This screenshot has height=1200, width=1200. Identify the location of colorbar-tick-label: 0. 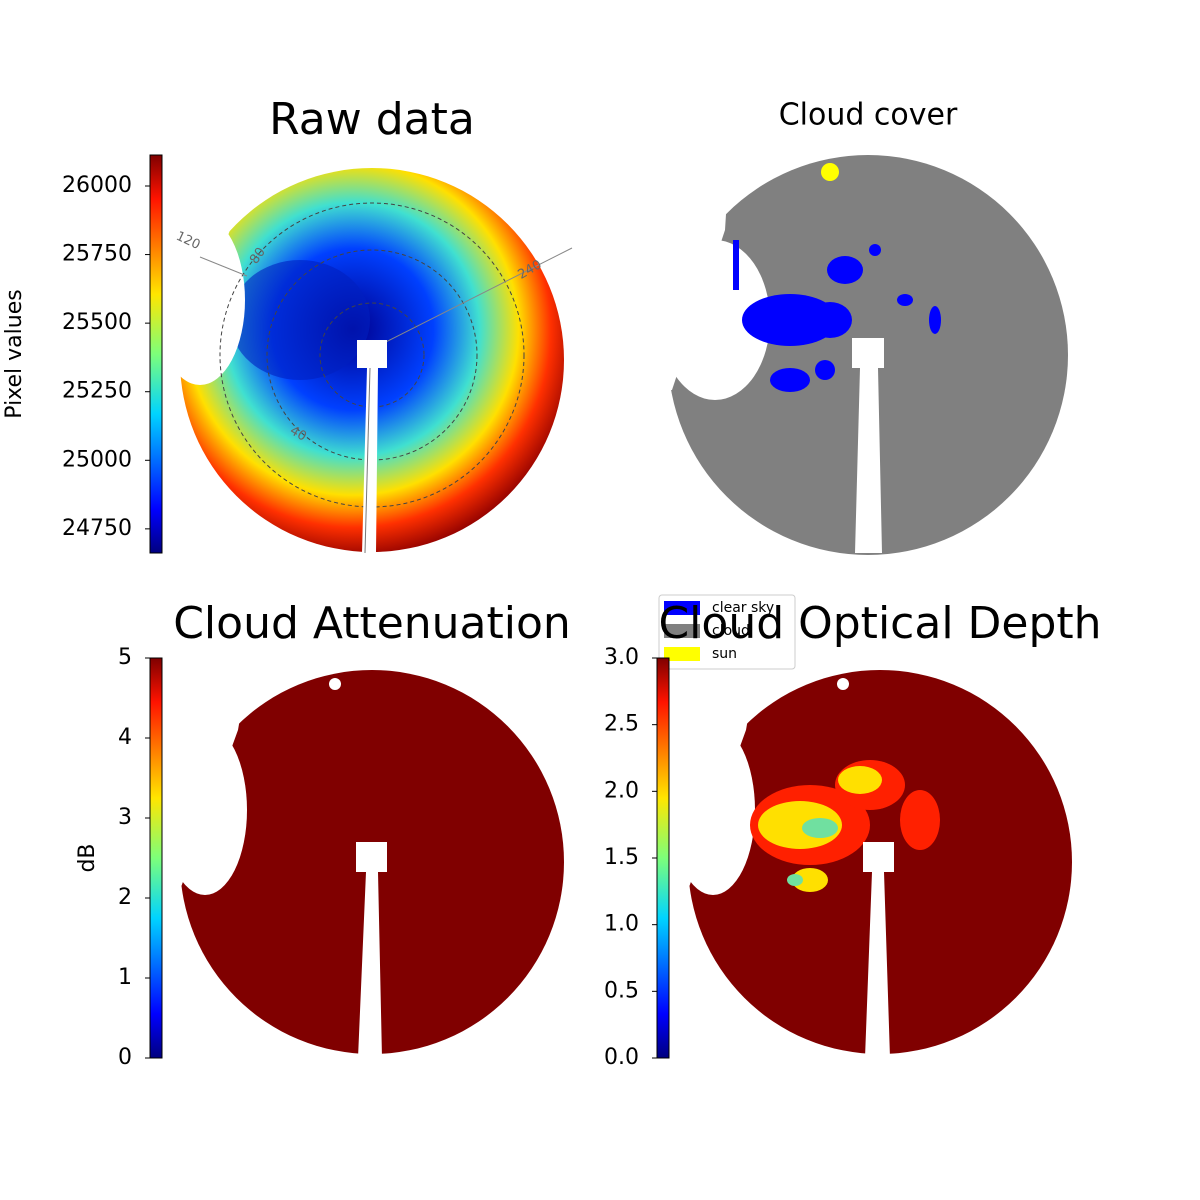
(125, 1057).